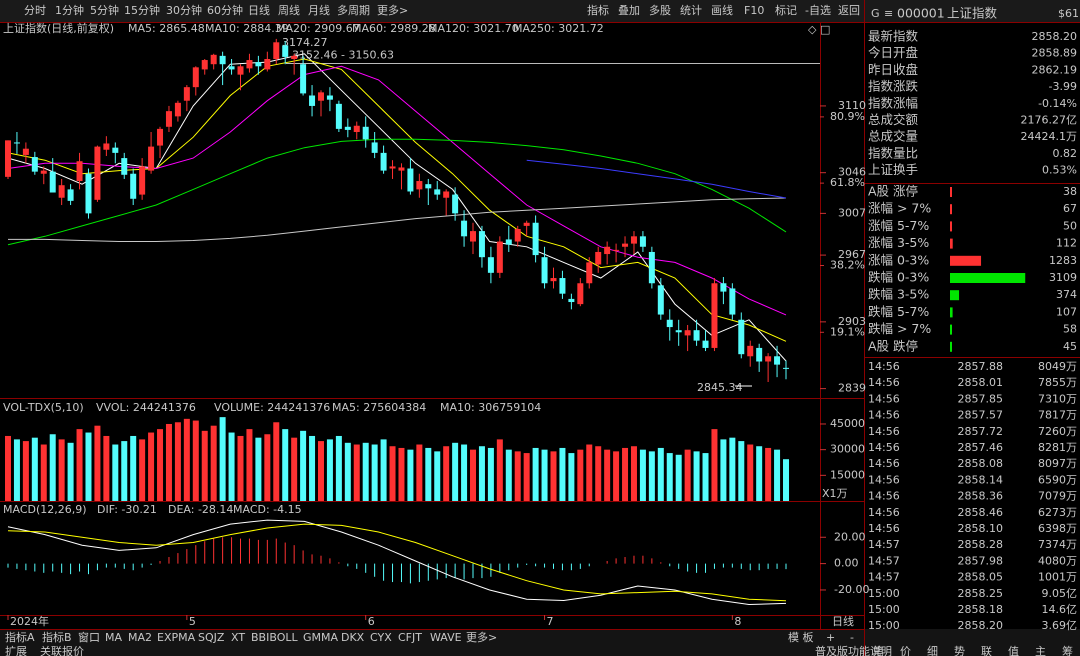 The image size is (1080, 656). I want to click on y-tick-label: 3046, so click(852, 172).